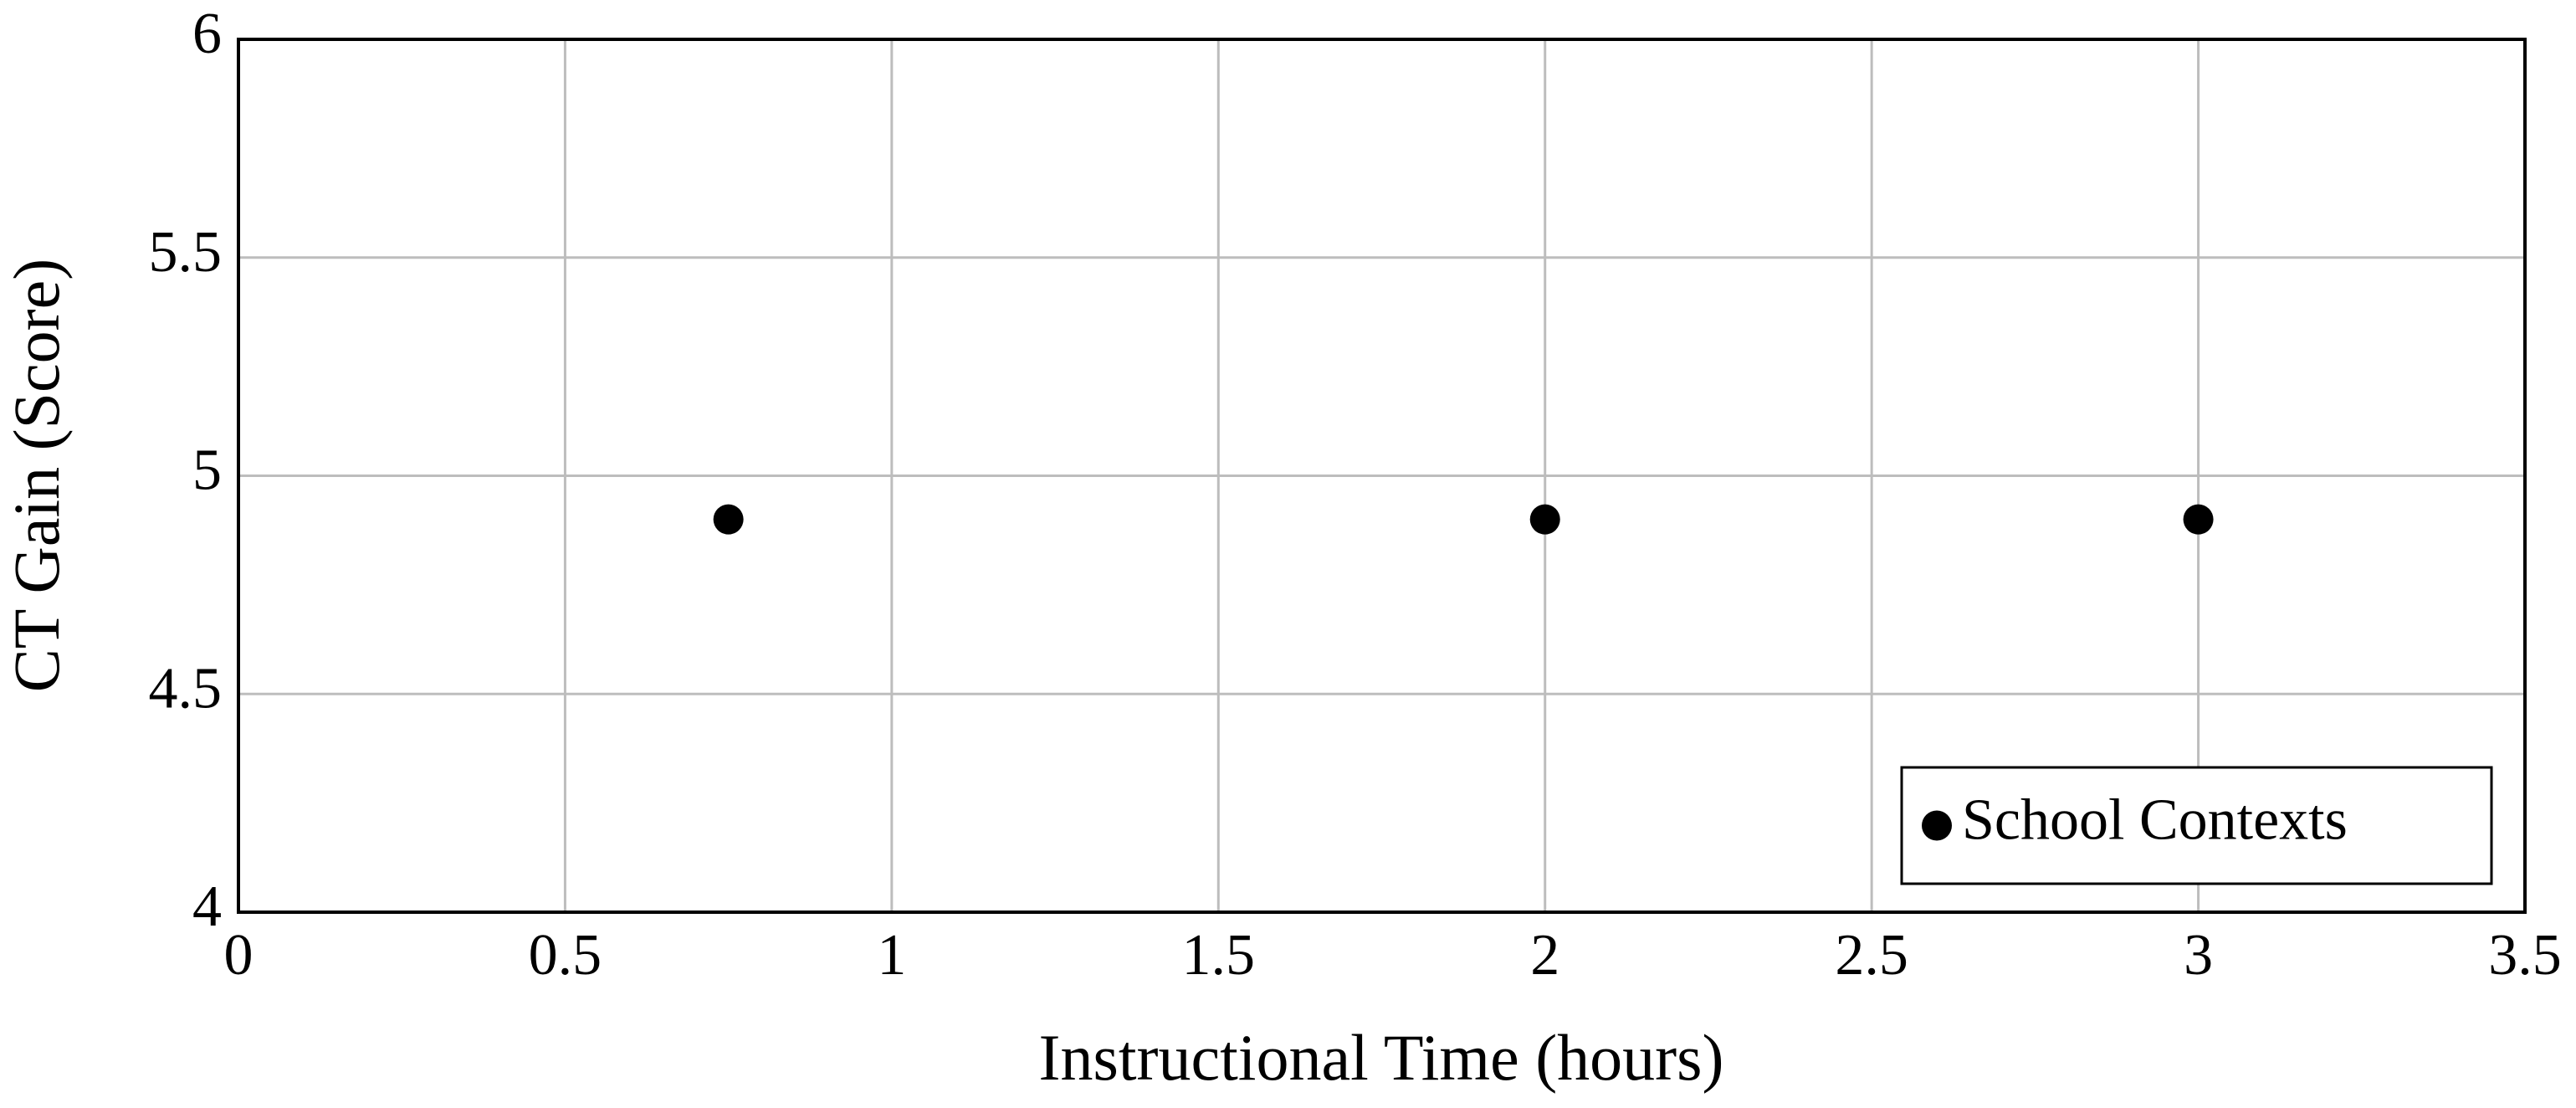 Image resolution: width=2576 pixels, height=1108 pixels. What do you see at coordinates (239, 955) in the screenshot?
I see `x-tick-label: 0` at bounding box center [239, 955].